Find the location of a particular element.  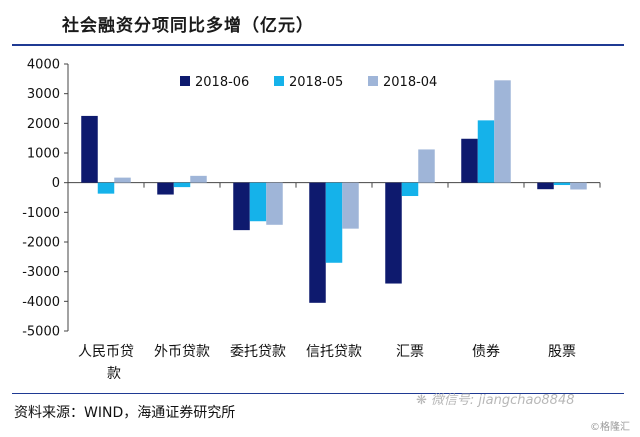

y-tick-label: 1000 is located at coordinates (43, 154).